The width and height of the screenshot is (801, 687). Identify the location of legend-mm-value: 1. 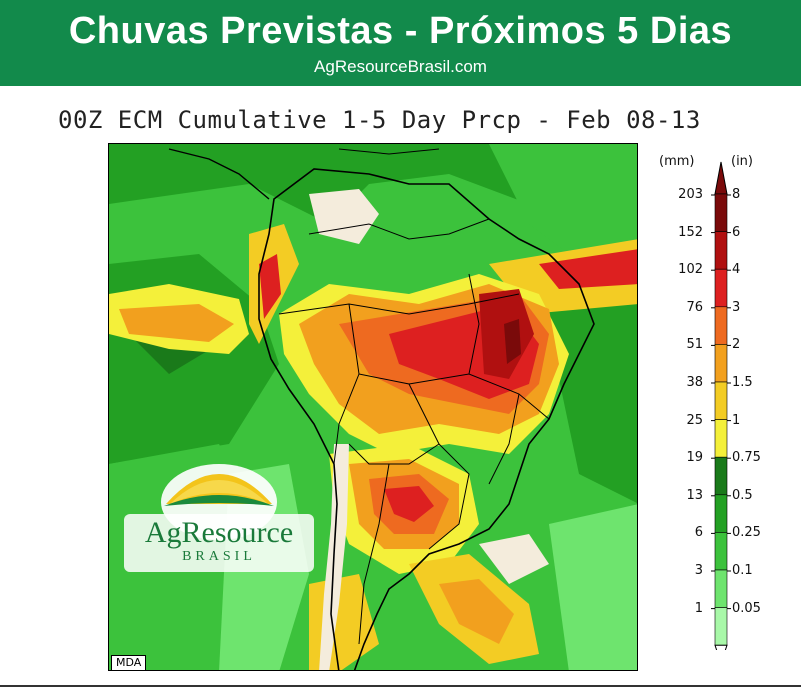
(698, 608).